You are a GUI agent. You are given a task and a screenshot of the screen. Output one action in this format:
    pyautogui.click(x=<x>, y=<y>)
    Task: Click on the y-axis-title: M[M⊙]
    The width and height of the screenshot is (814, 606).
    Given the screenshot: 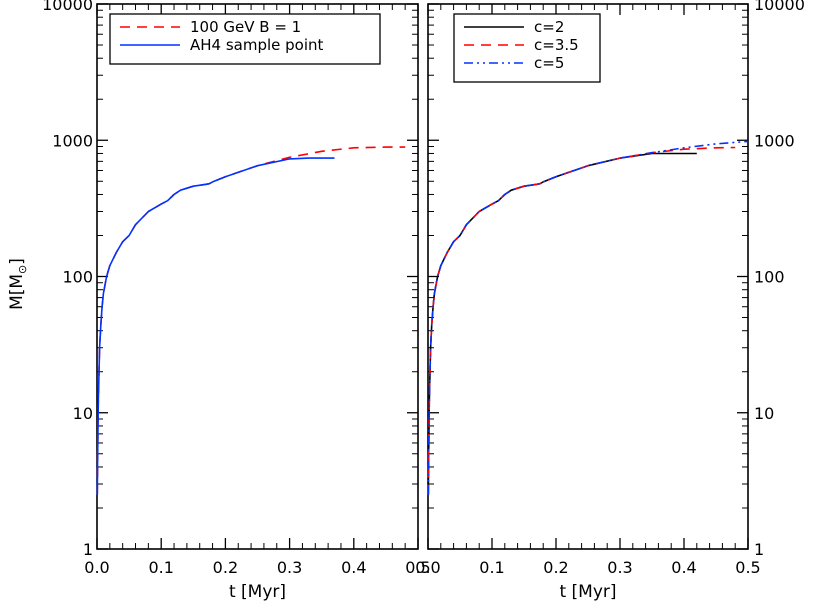 What is the action you would take?
    pyautogui.click(x=18, y=284)
    